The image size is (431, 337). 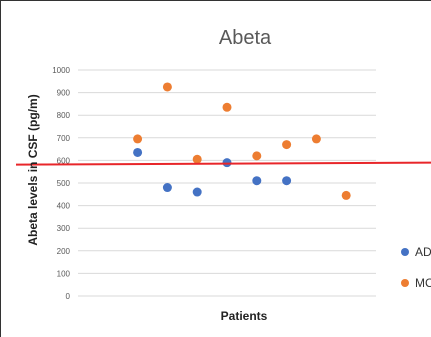 I want to click on y-tick-labels: 0 100 200 300 400 500 600 700 800 900 1000, so click(x=61, y=183).